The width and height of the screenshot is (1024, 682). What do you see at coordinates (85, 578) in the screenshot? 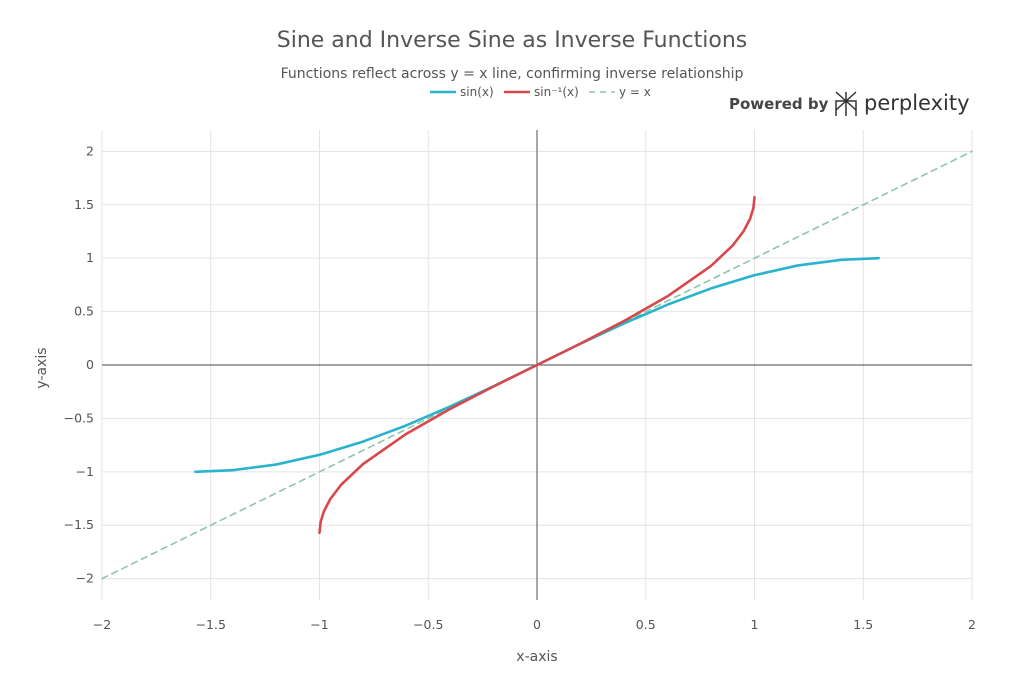
I see `y-tick-label: −2` at bounding box center [85, 578].